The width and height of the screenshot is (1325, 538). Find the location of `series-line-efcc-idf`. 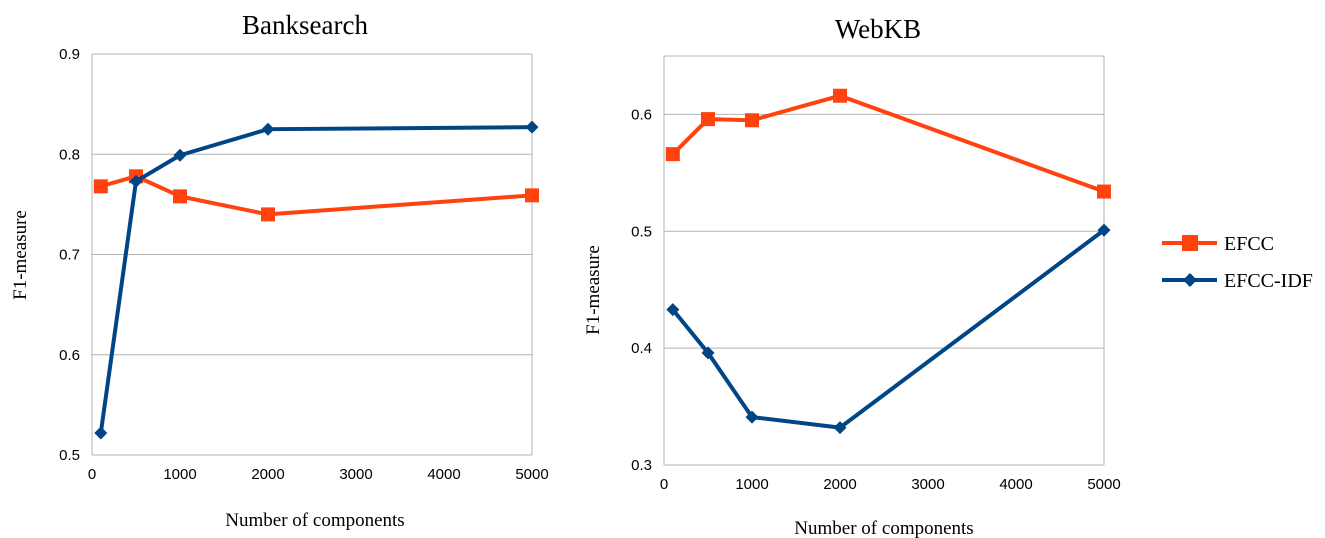

series-line-efcc-idf is located at coordinates (888, 329).